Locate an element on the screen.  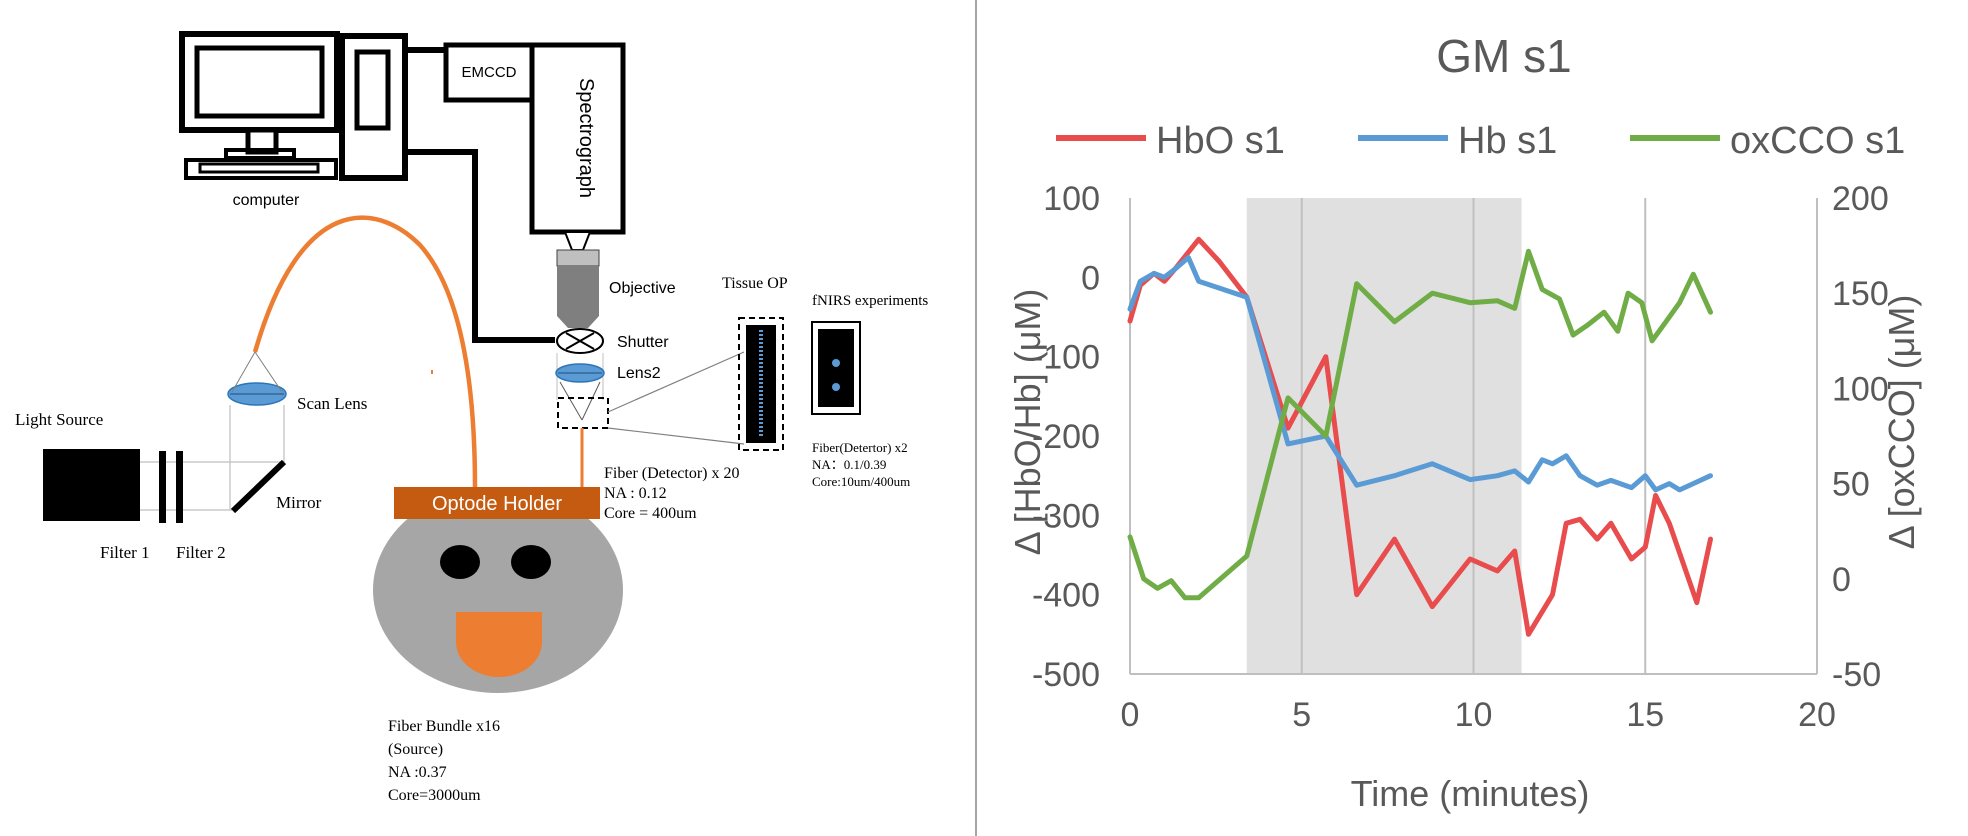
chart-title: GM s1 is located at coordinates (1503, 56).